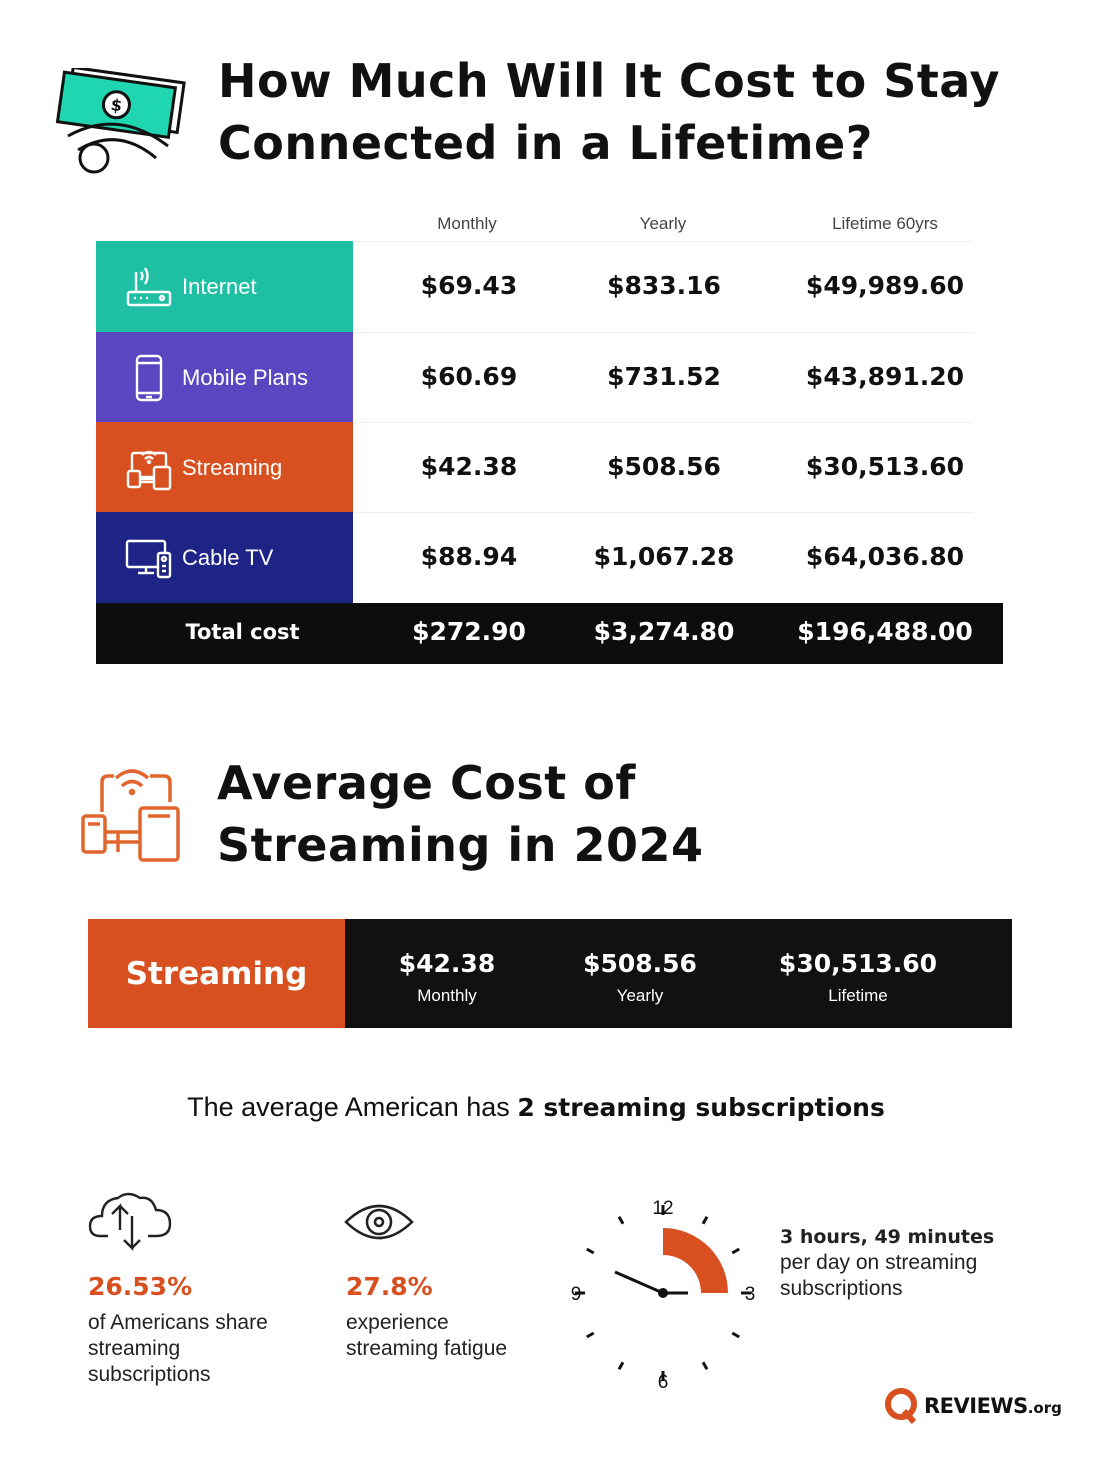 The height and width of the screenshot is (1459, 1100). I want to click on smartphone-icon, so click(149, 378).